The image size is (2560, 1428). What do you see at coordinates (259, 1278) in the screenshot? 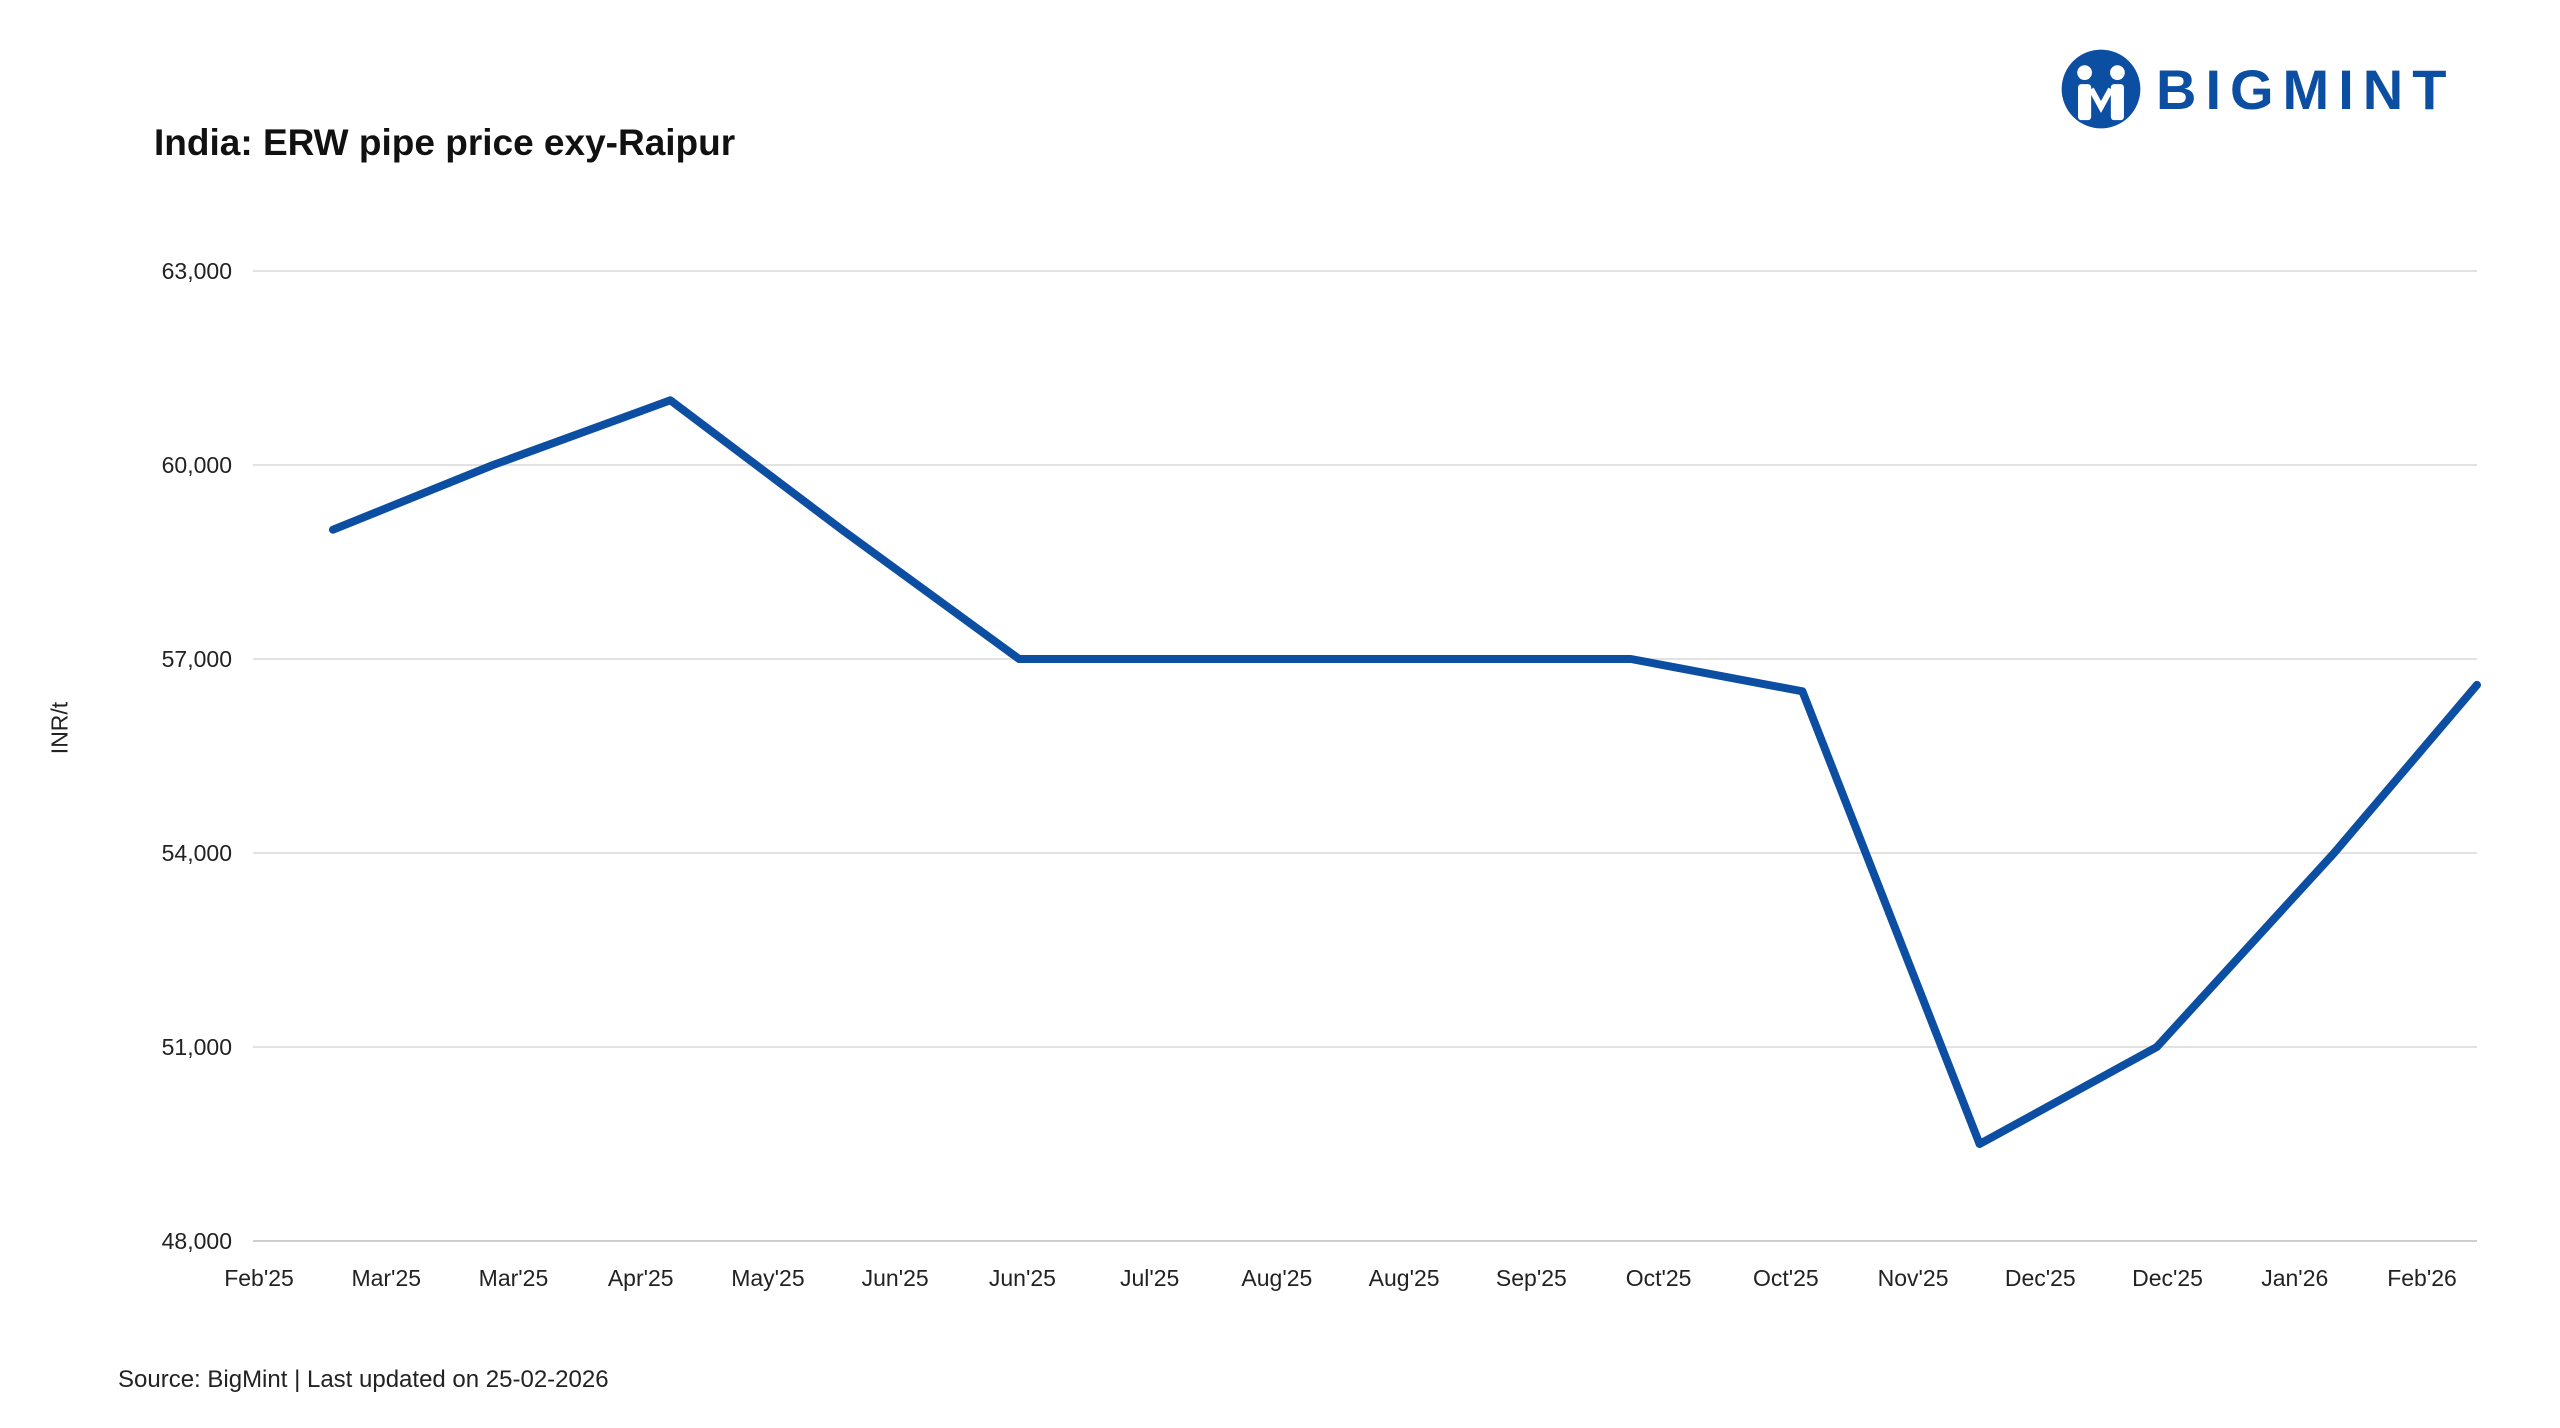
I see `x-tick-label: Feb'25` at bounding box center [259, 1278].